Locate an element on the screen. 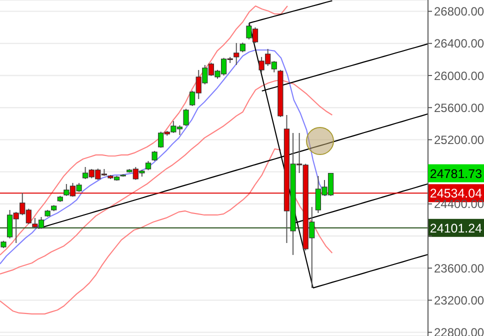 This screenshot has height=336, width=484. ref-line-label: 24534.04 is located at coordinates (456, 193).